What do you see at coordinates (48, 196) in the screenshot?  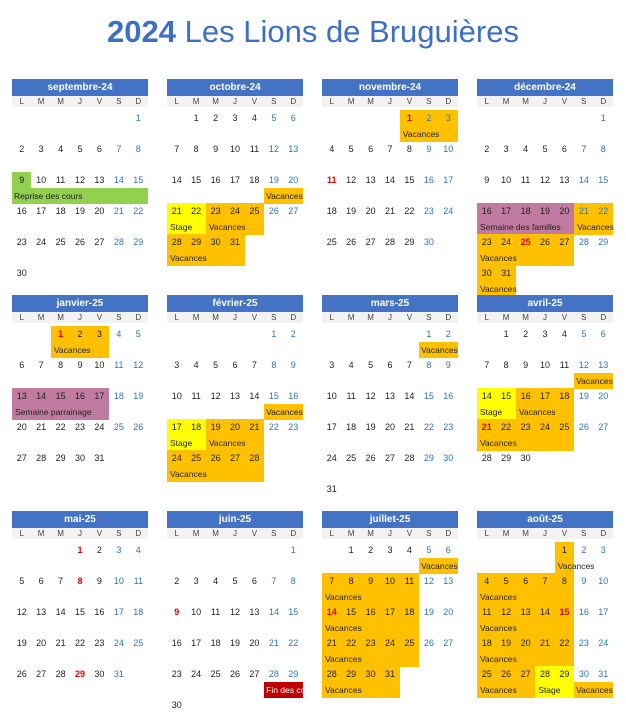 I see `event-label: Reprise des cours` at bounding box center [48, 196].